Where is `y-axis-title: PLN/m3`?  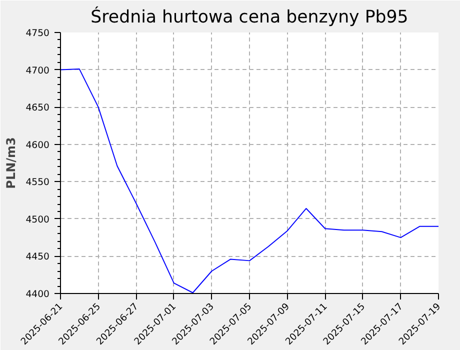
y-axis-title: PLN/m3 is located at coordinates (11, 163).